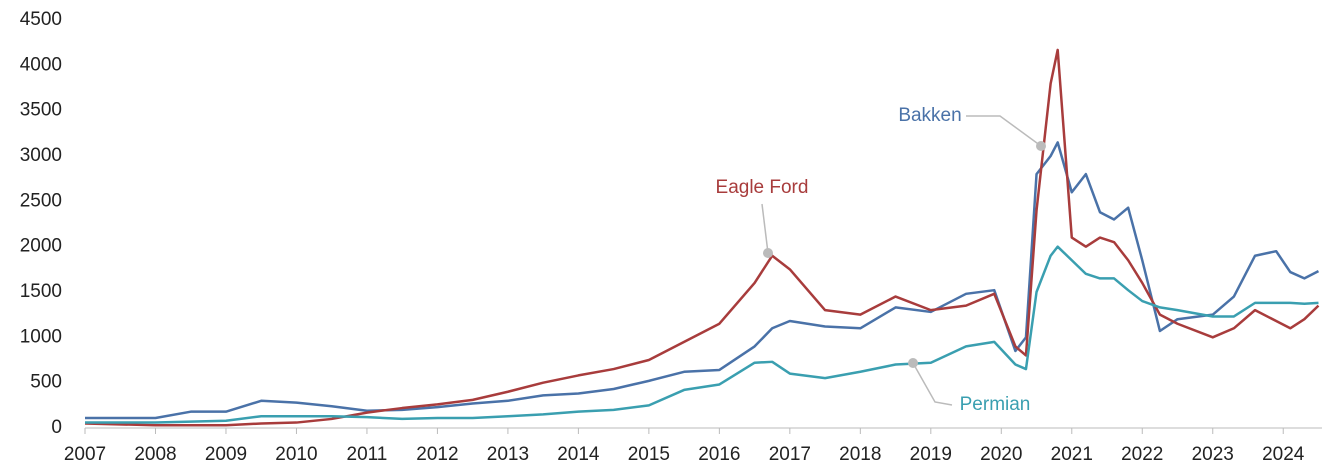  Describe the element at coordinates (1072, 454) in the screenshot. I see `x-tick-label: 2021` at that location.